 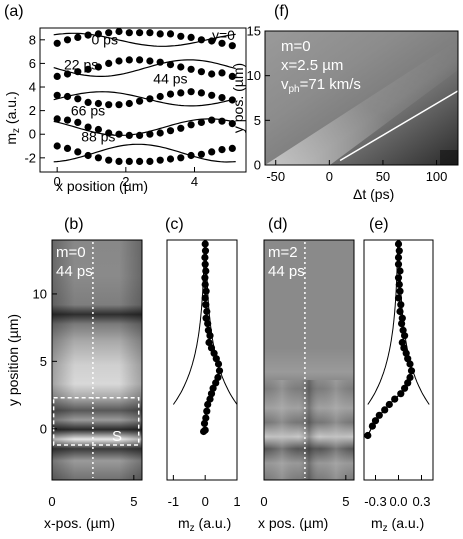 What do you see at coordinates (437, 176) in the screenshot?
I see `x-tick-label: 100` at bounding box center [437, 176].